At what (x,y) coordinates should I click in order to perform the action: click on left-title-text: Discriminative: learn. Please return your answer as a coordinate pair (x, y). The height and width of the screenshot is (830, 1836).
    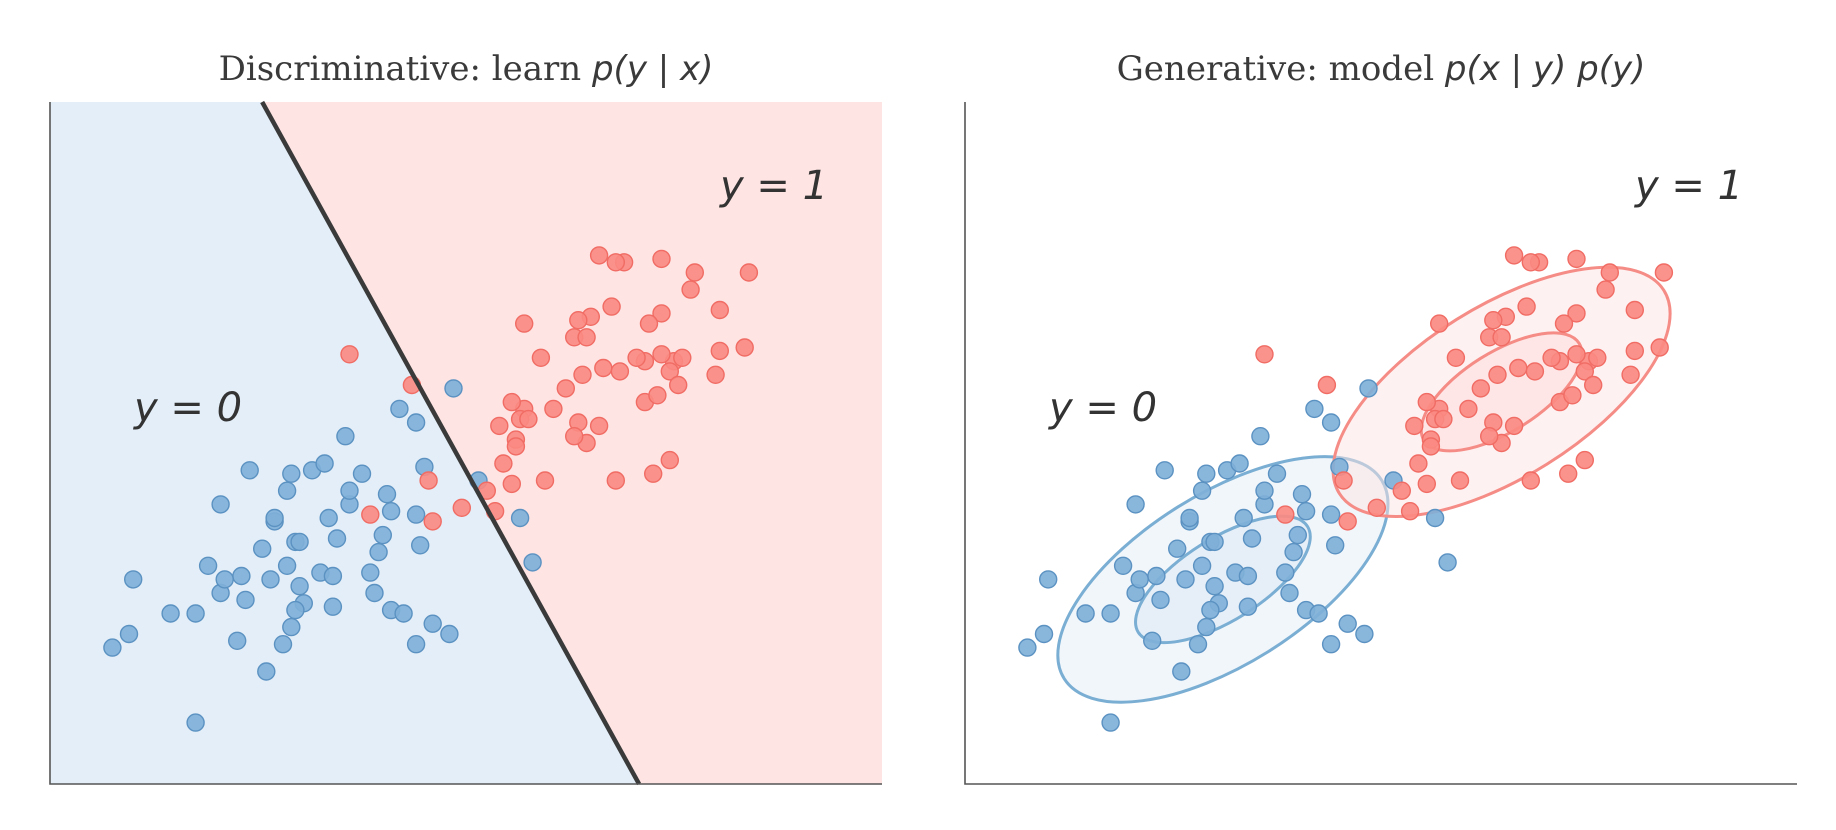
    Looking at the image, I should click on (405, 69).